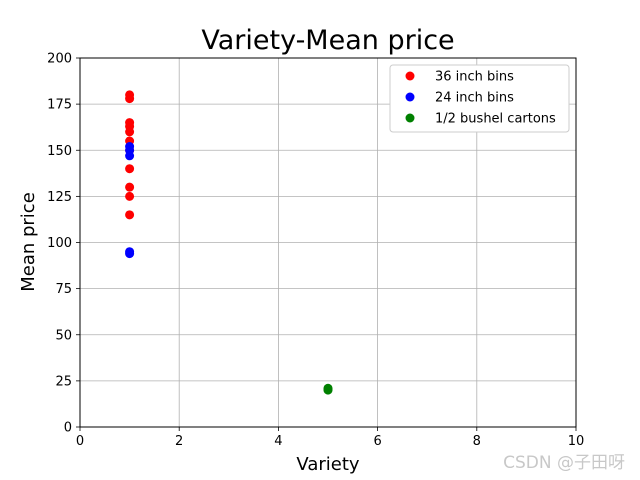 Image resolution: width=640 pixels, height=480 pixels. Describe the element at coordinates (576, 441) in the screenshot. I see `x-tick-label: 10` at that location.